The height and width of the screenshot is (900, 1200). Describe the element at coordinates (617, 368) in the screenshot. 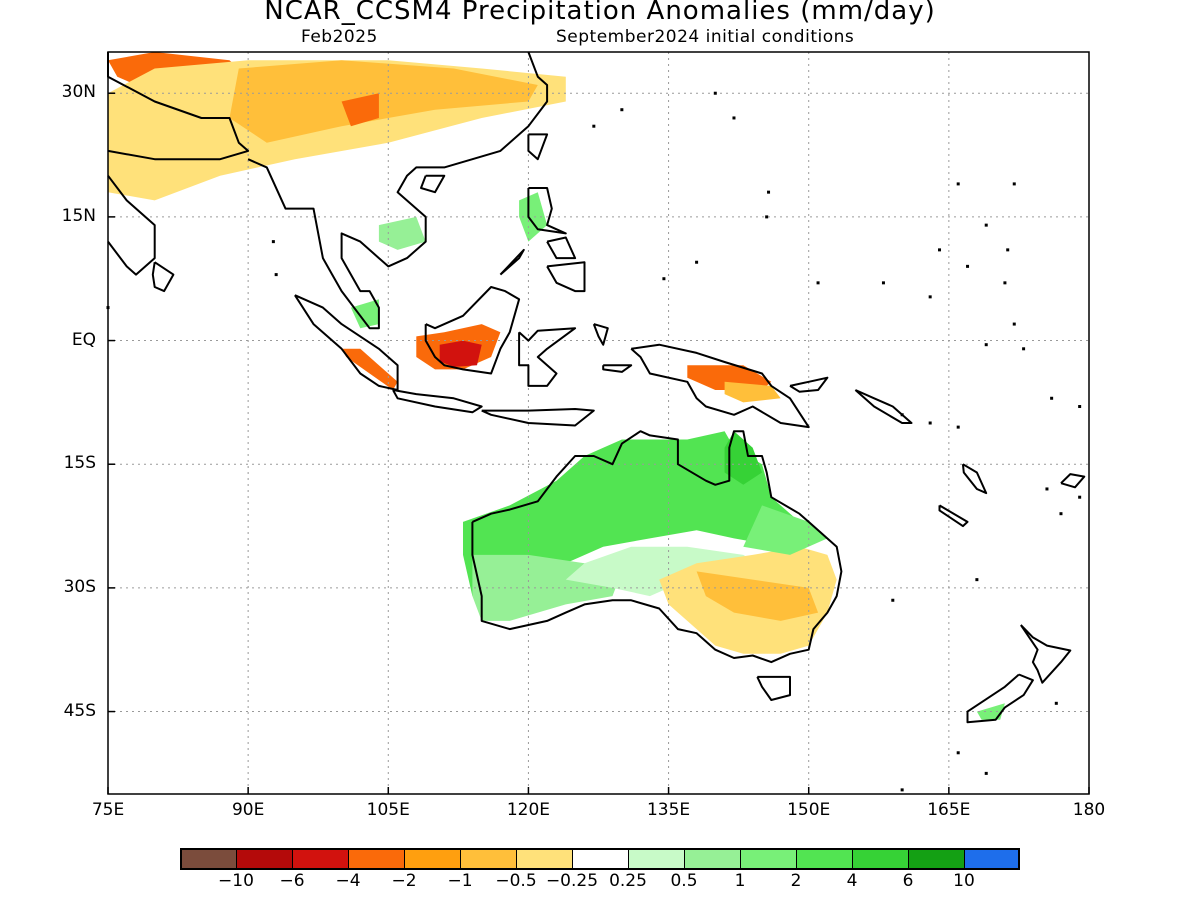

I see `coastline-seram` at that location.